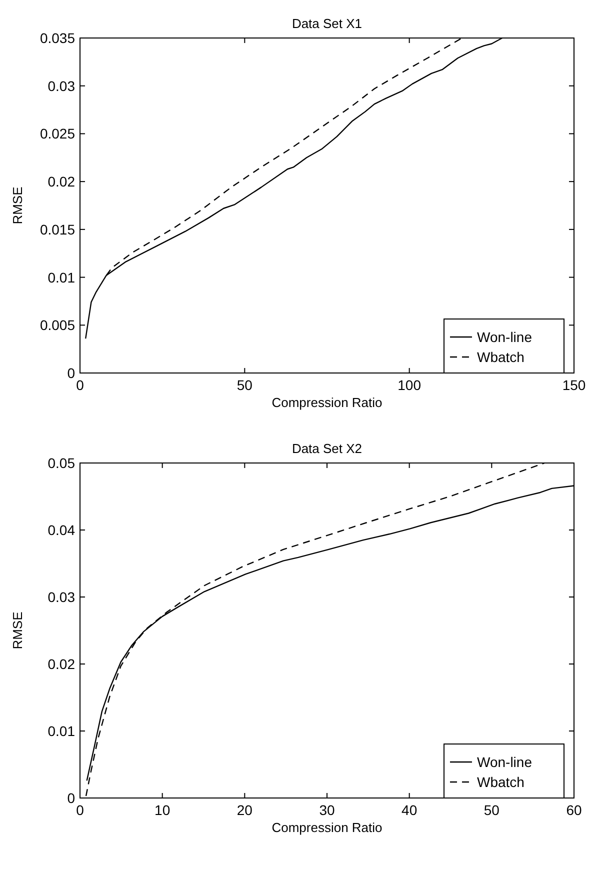  Describe the element at coordinates (574, 385) in the screenshot. I see `x-tick-label: 150` at that location.